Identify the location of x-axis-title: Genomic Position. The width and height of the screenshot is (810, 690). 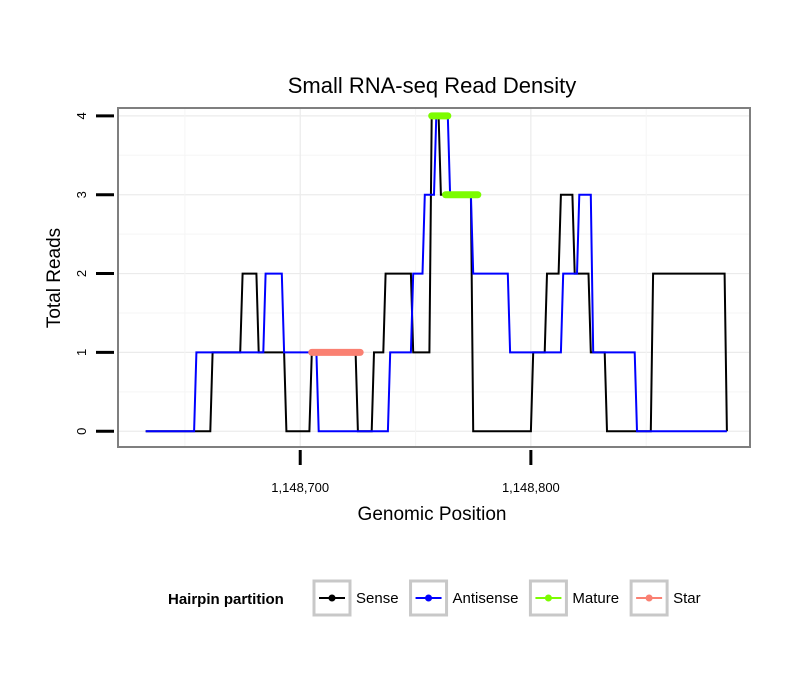
(432, 514).